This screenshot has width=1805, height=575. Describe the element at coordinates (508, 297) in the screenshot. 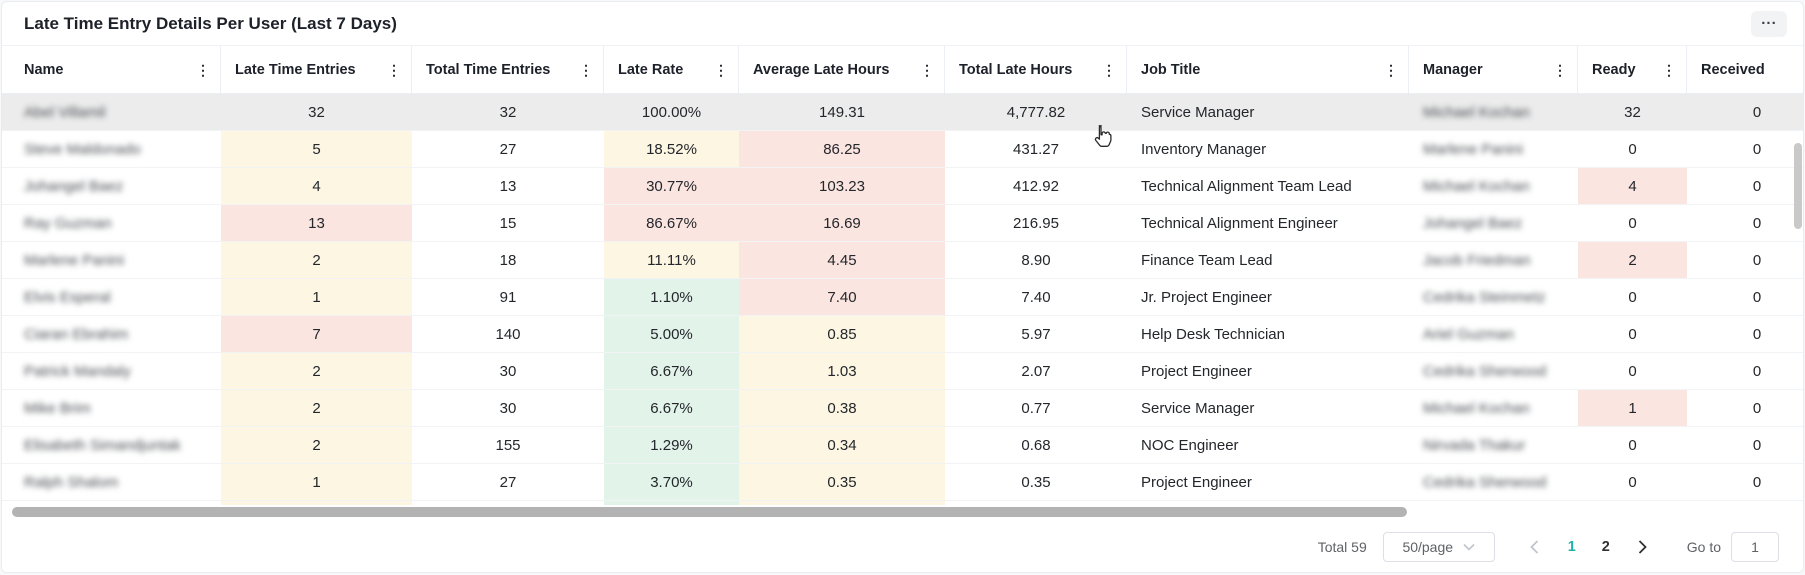

I see `table-cell: 91` at that location.